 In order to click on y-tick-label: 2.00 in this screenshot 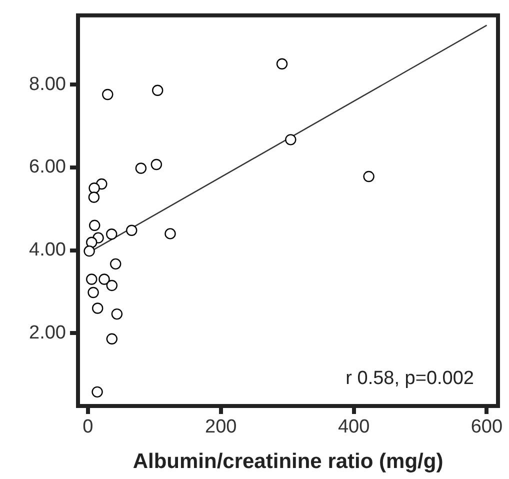, I will do `click(47, 333)`.